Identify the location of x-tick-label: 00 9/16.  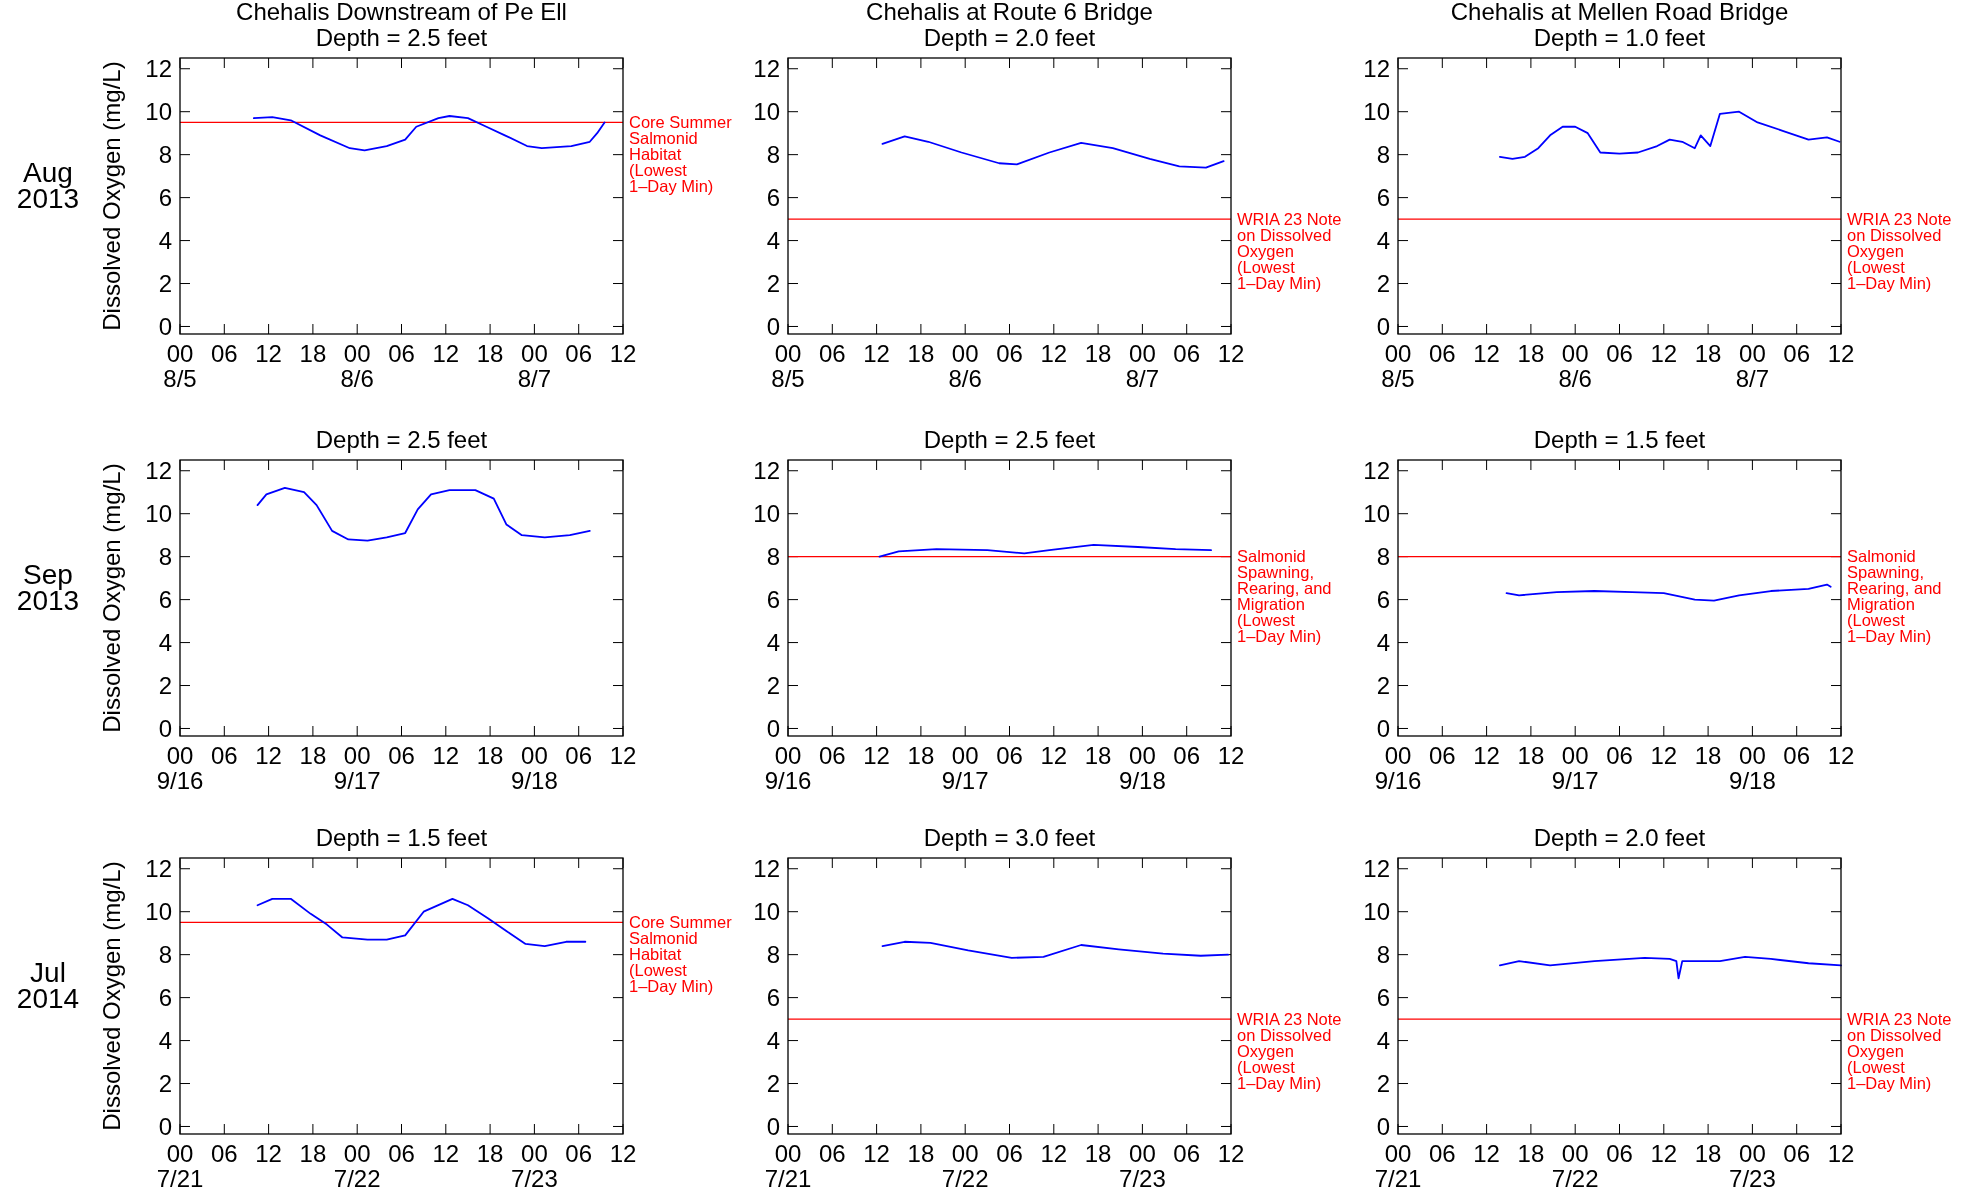
(1398, 768).